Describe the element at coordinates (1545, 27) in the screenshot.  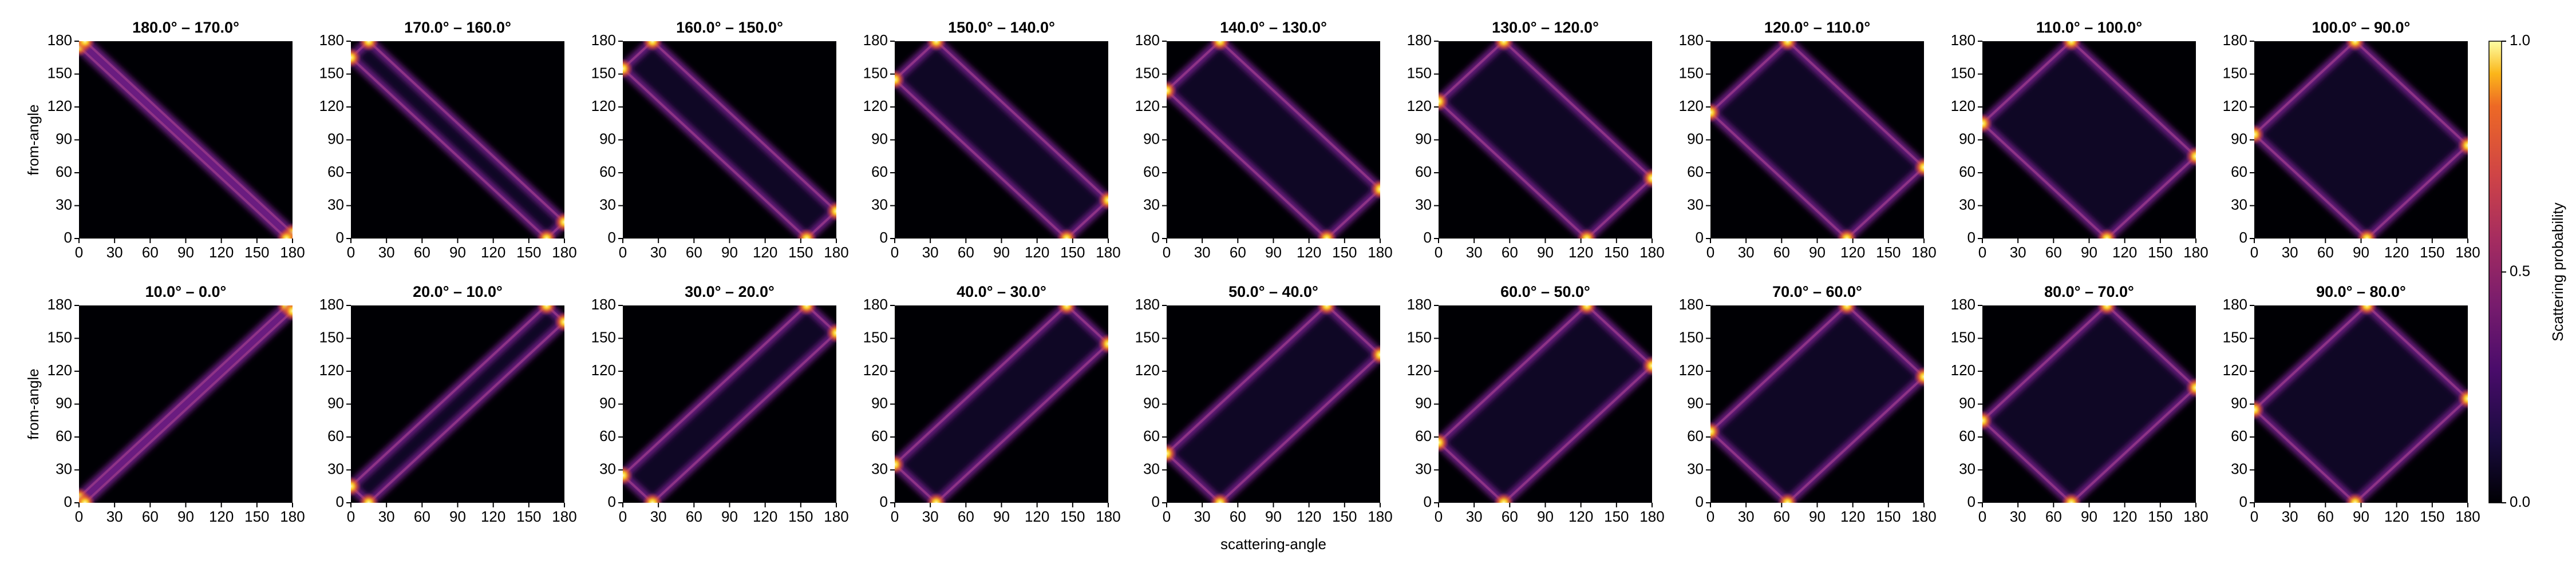
I see `panel-title: 130.0° – 120.0°` at that location.